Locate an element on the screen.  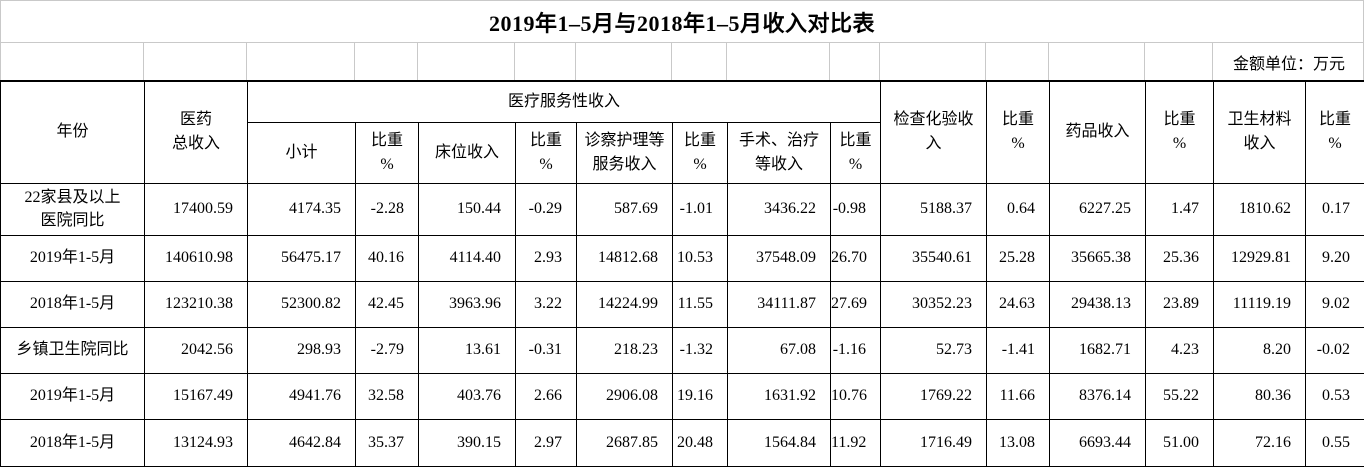
table-cell: 4642.84 is located at coordinates (301, 442).